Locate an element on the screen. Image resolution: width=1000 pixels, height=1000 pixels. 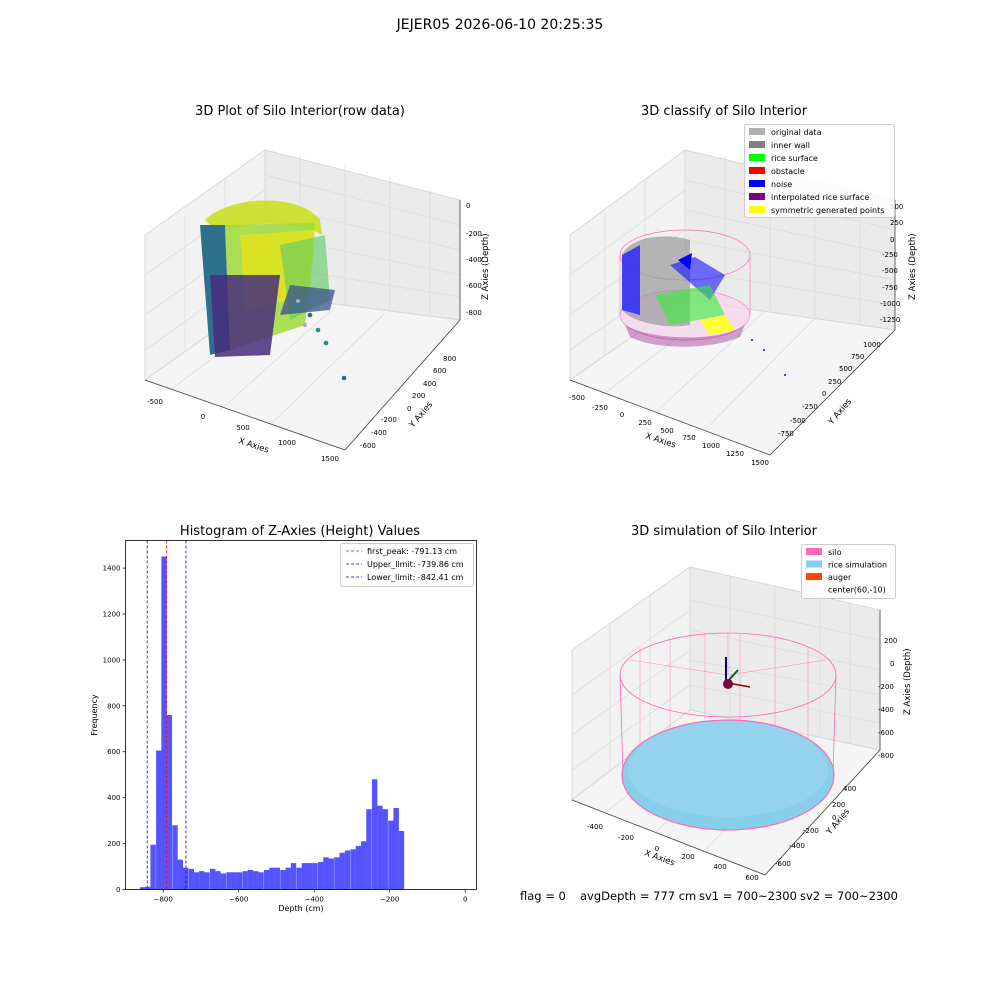
p4-ytick: -400 is located at coordinates (797, 846).